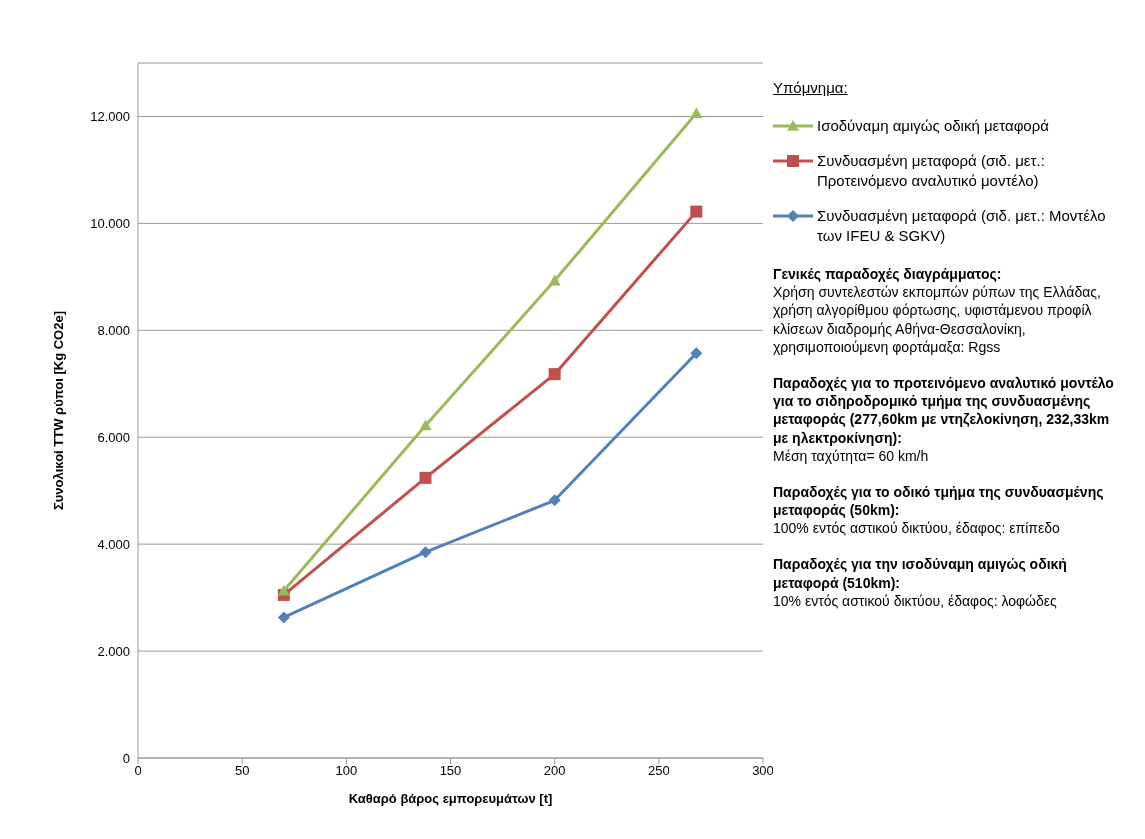  Describe the element at coordinates (933, 125) in the screenshot. I see `legend-label: Ισοδύναμη αμιγώς οδική μεταφορά` at that location.